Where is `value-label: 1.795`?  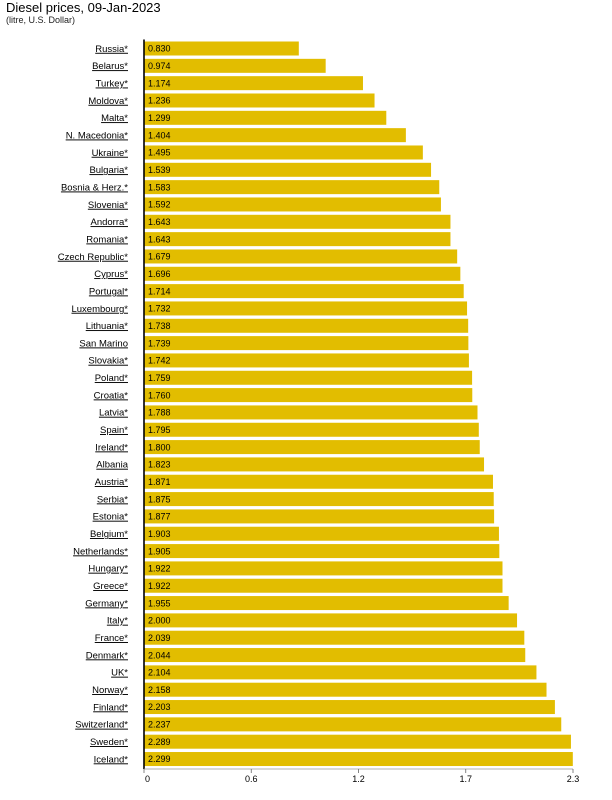
value-label: 1.795 is located at coordinates (159, 430).